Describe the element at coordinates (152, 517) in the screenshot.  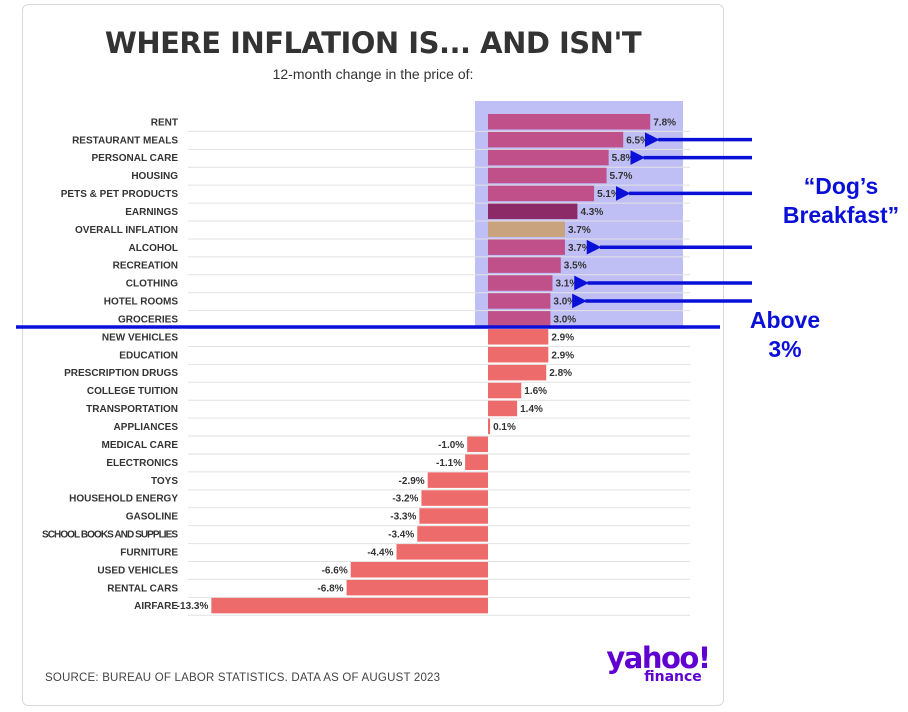
I see `category-label: GASOLINE` at that location.